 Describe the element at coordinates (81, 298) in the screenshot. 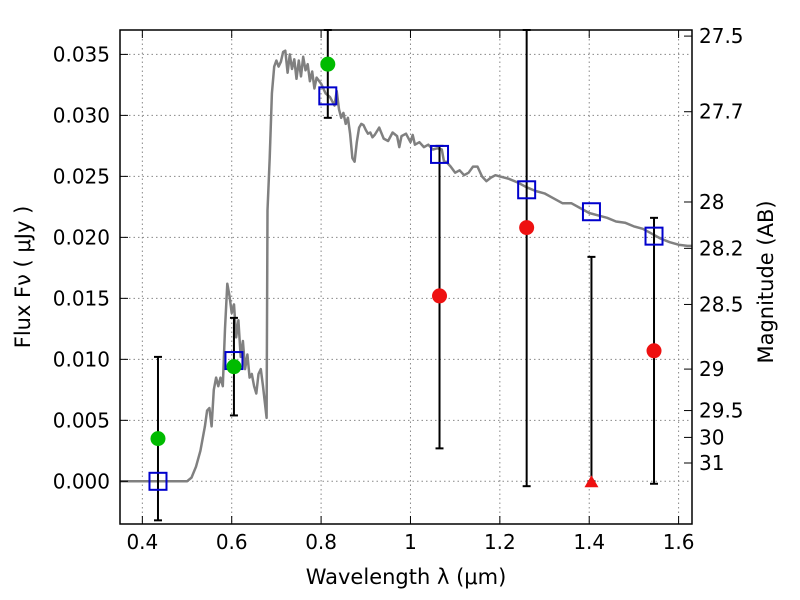

I see `y-tick-label: 0.015` at that location.